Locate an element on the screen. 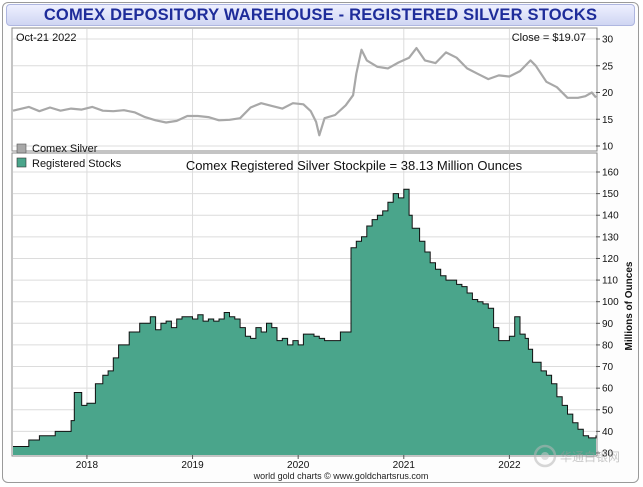 This screenshot has height=487, width=643. y-axis-label: Millions of Ounces is located at coordinates (629, 305).